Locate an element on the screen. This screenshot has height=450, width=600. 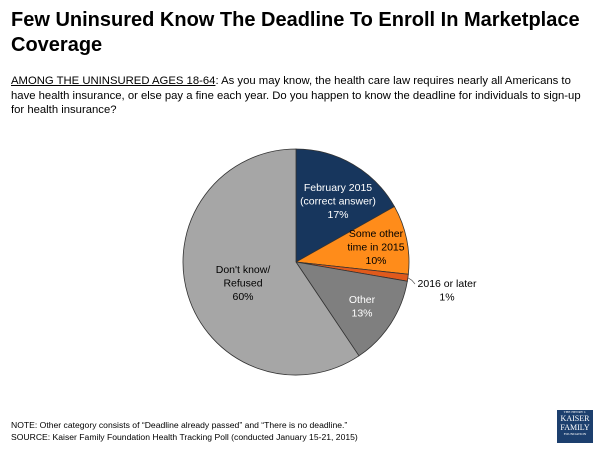
population-label: AMONG THE UNINSURED AGES 18-64 is located at coordinates (113, 81).